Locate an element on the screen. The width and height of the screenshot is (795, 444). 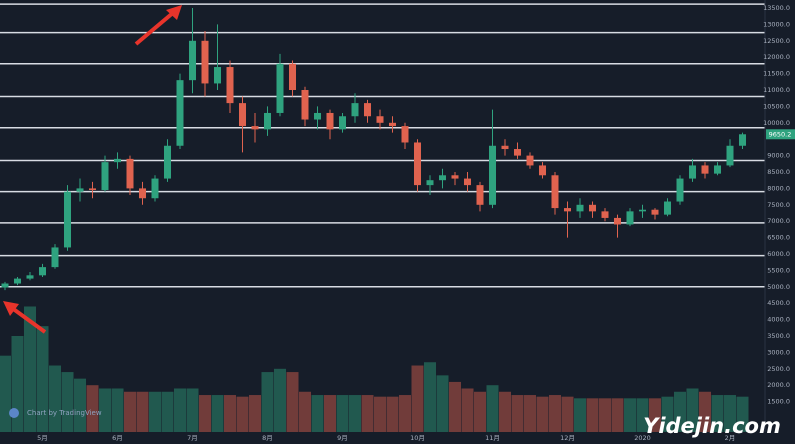
x-tick-label: 7月 is located at coordinates (192, 438).